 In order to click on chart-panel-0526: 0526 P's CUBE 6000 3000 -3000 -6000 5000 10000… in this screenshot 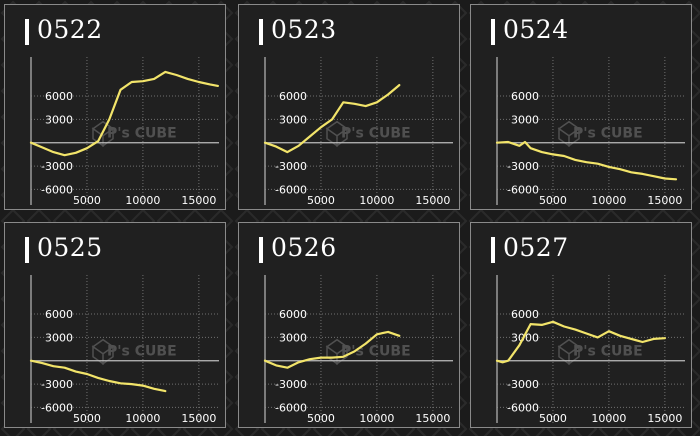, I will do `click(349, 325)`.